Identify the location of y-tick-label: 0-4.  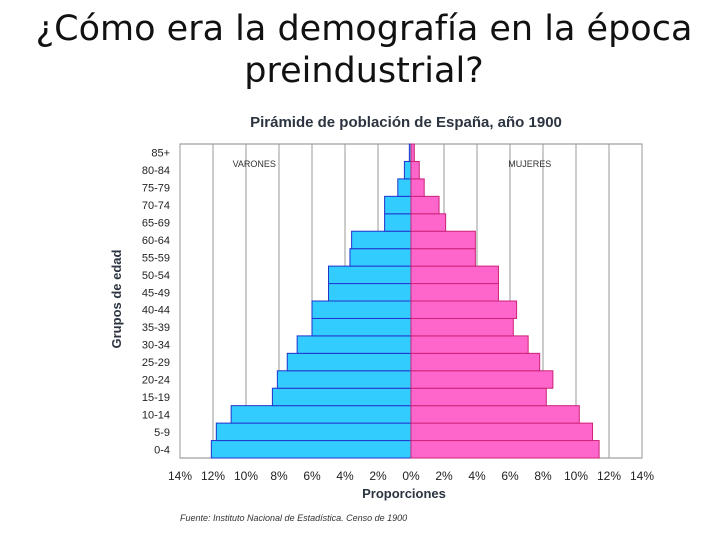
(162, 450).